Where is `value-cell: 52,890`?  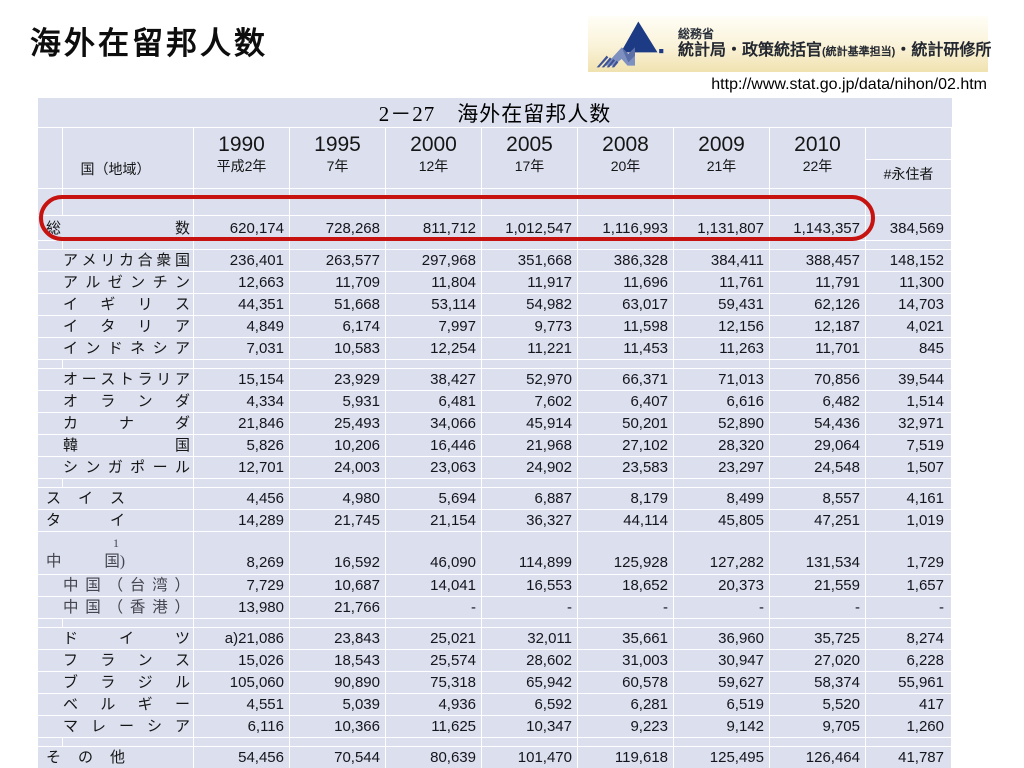 value-cell: 52,890 is located at coordinates (722, 423).